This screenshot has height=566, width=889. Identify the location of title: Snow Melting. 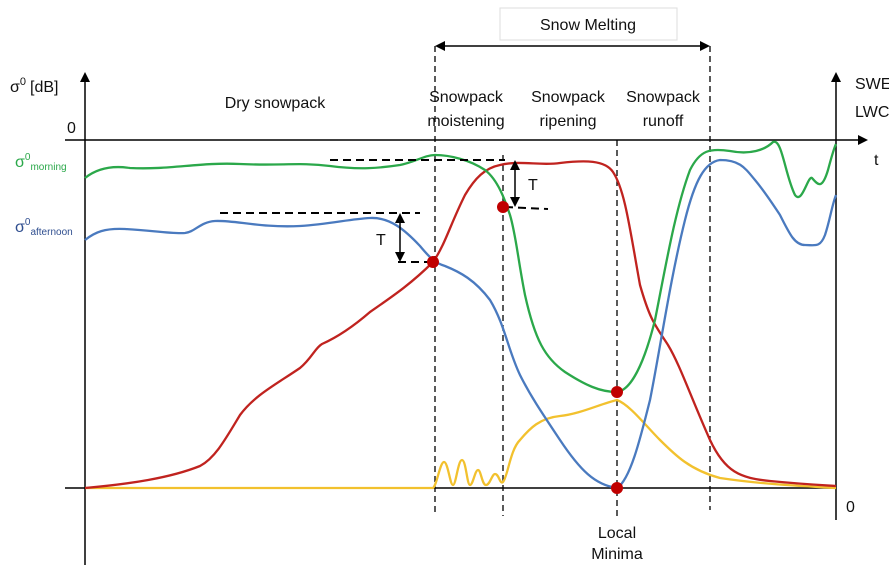
(588, 25).